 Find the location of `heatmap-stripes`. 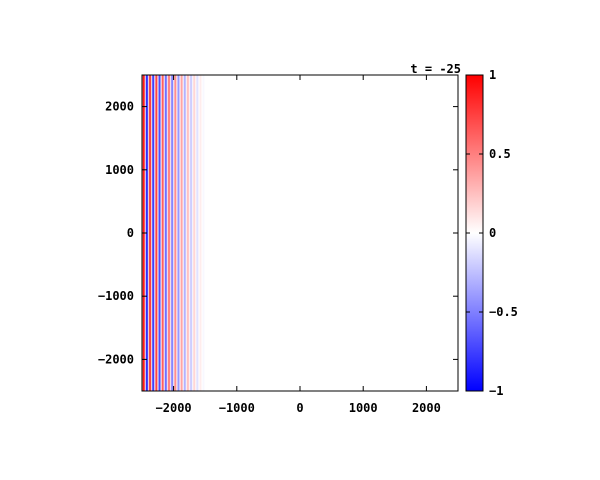

heatmap-stripes is located at coordinates (174, 233).